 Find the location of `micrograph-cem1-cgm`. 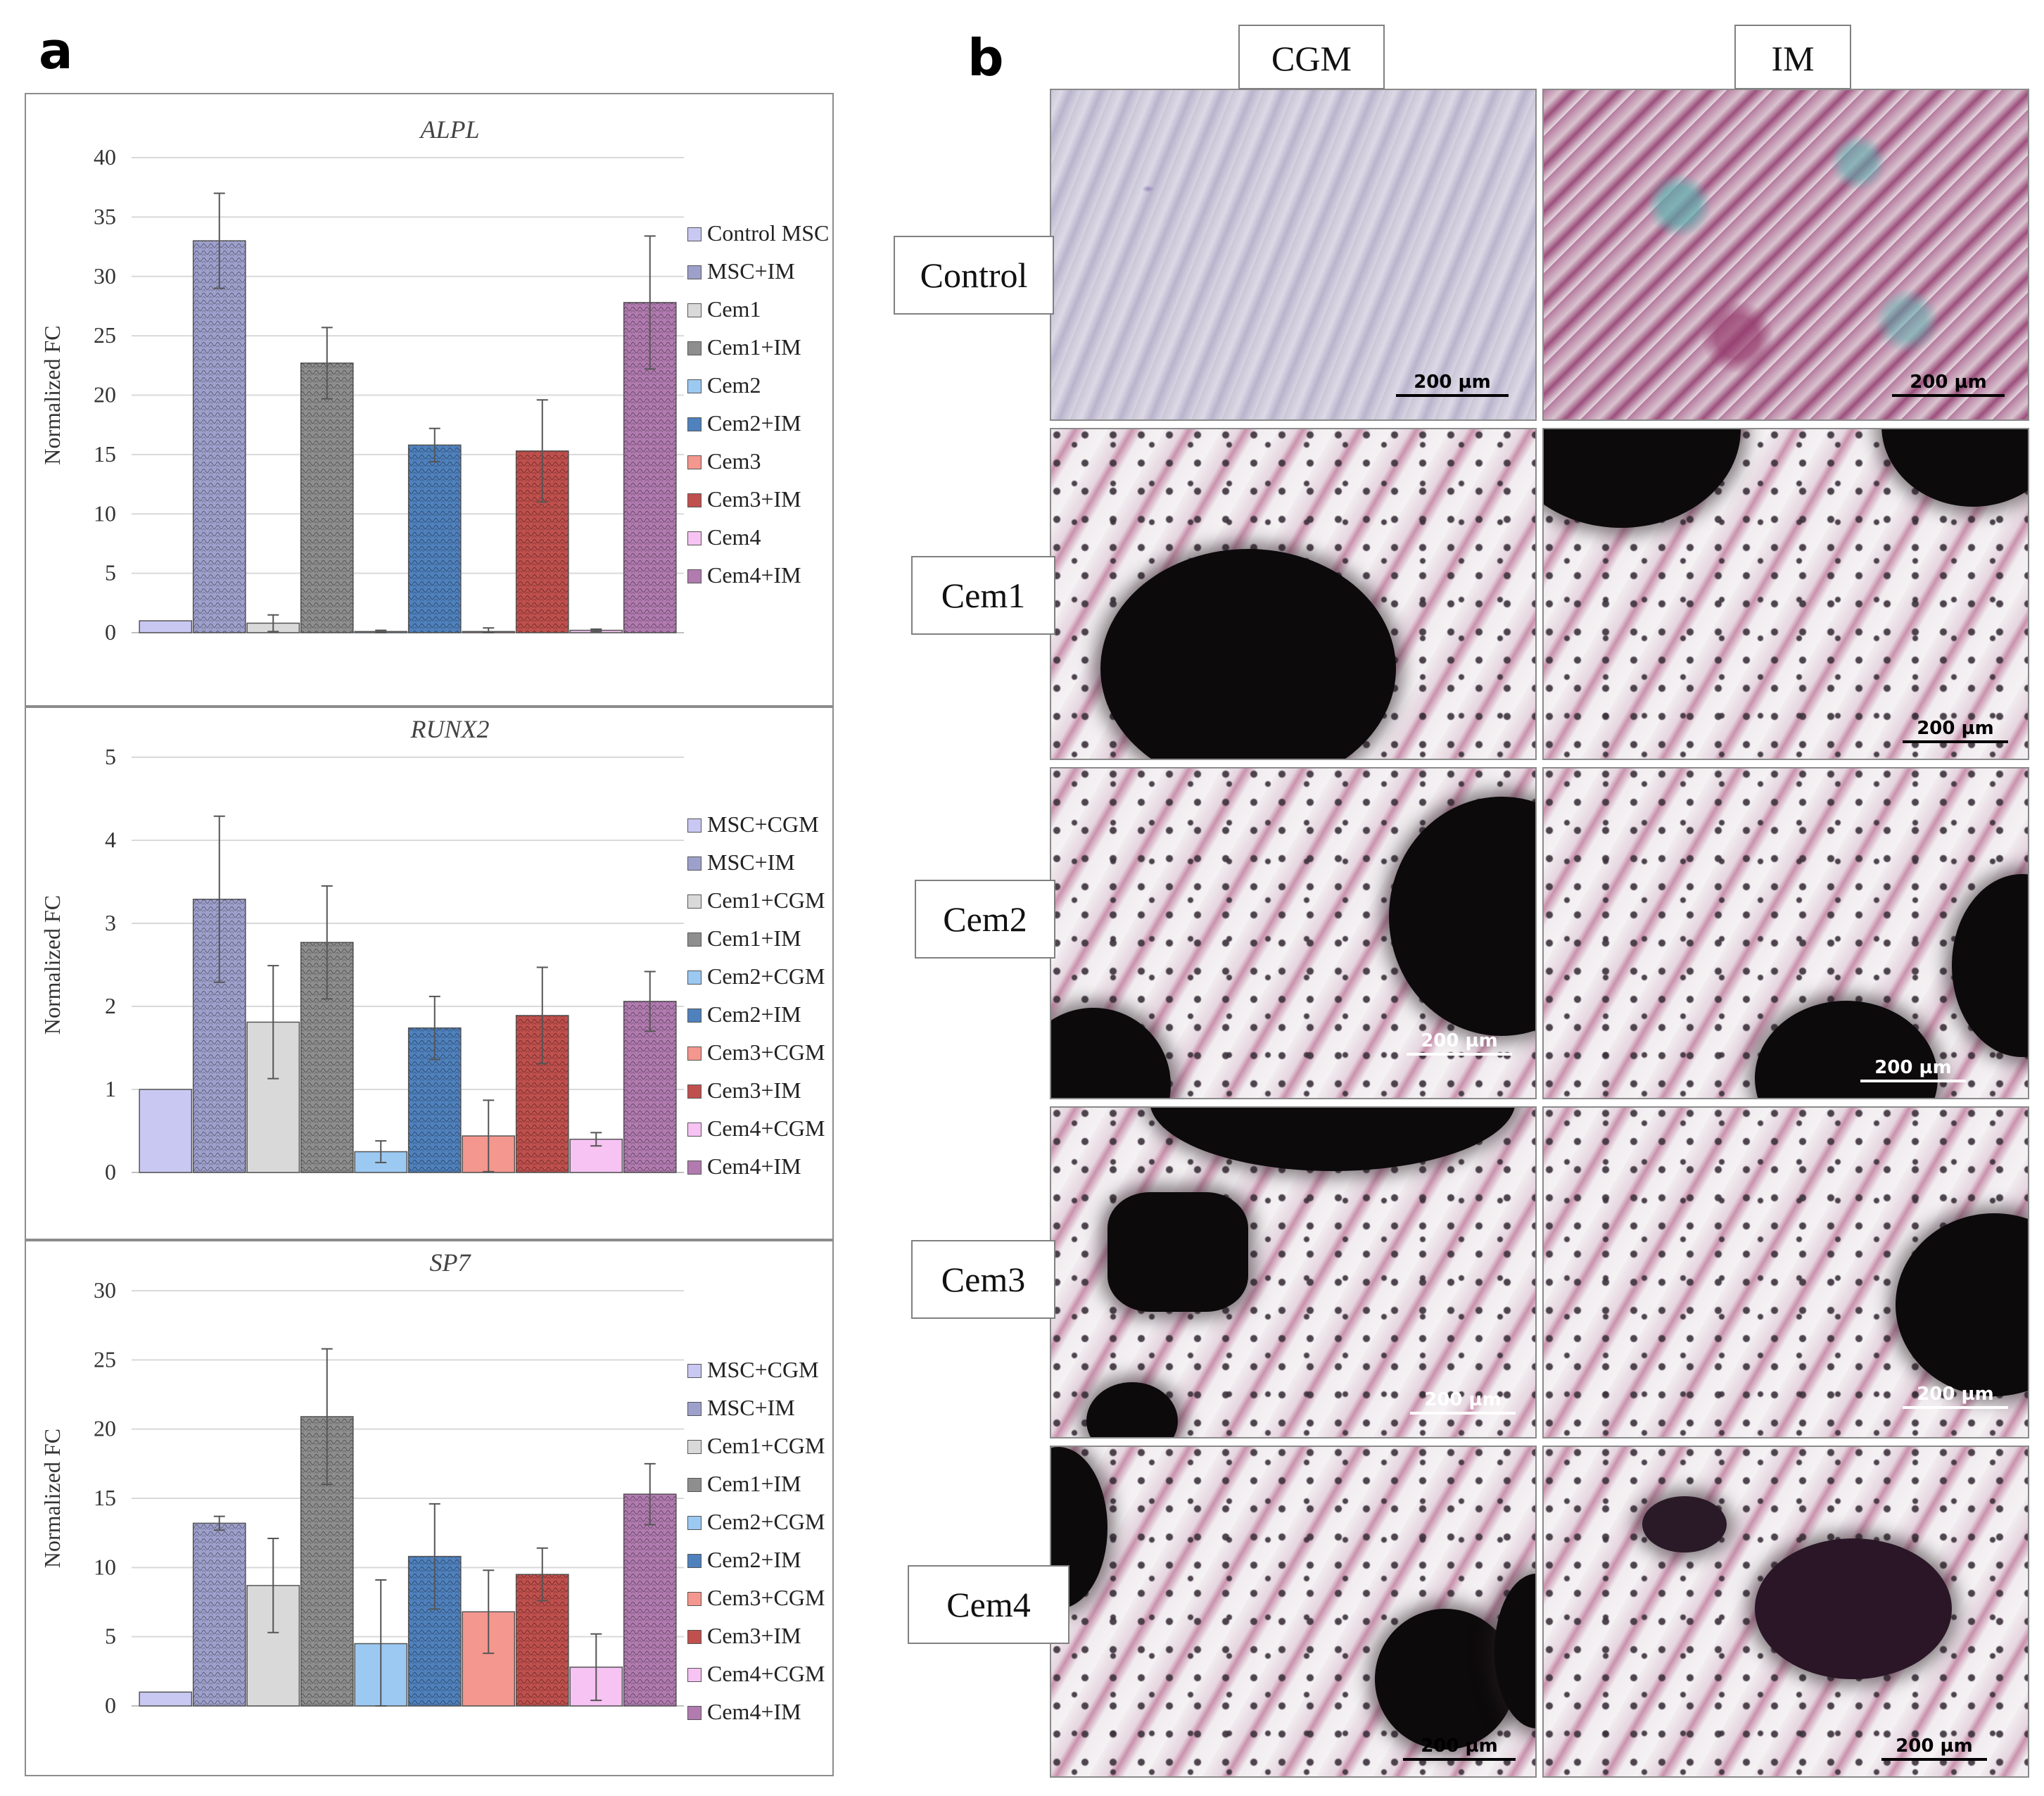

micrograph-cem1-cgm is located at coordinates (1293, 594).